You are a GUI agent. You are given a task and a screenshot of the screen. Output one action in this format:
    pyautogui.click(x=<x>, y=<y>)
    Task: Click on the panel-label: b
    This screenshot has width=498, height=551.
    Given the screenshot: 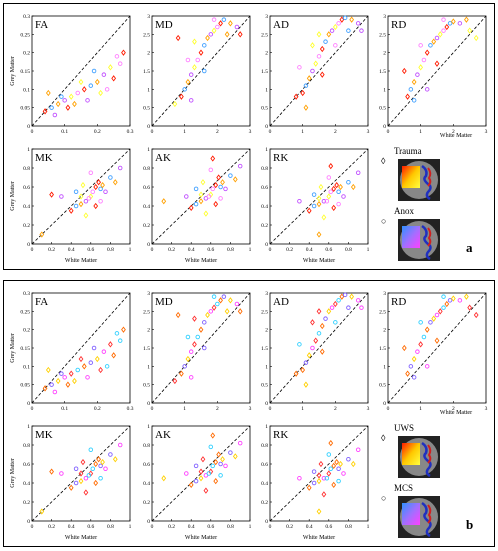 What is the action you would take?
    pyautogui.click(x=469, y=524)
    